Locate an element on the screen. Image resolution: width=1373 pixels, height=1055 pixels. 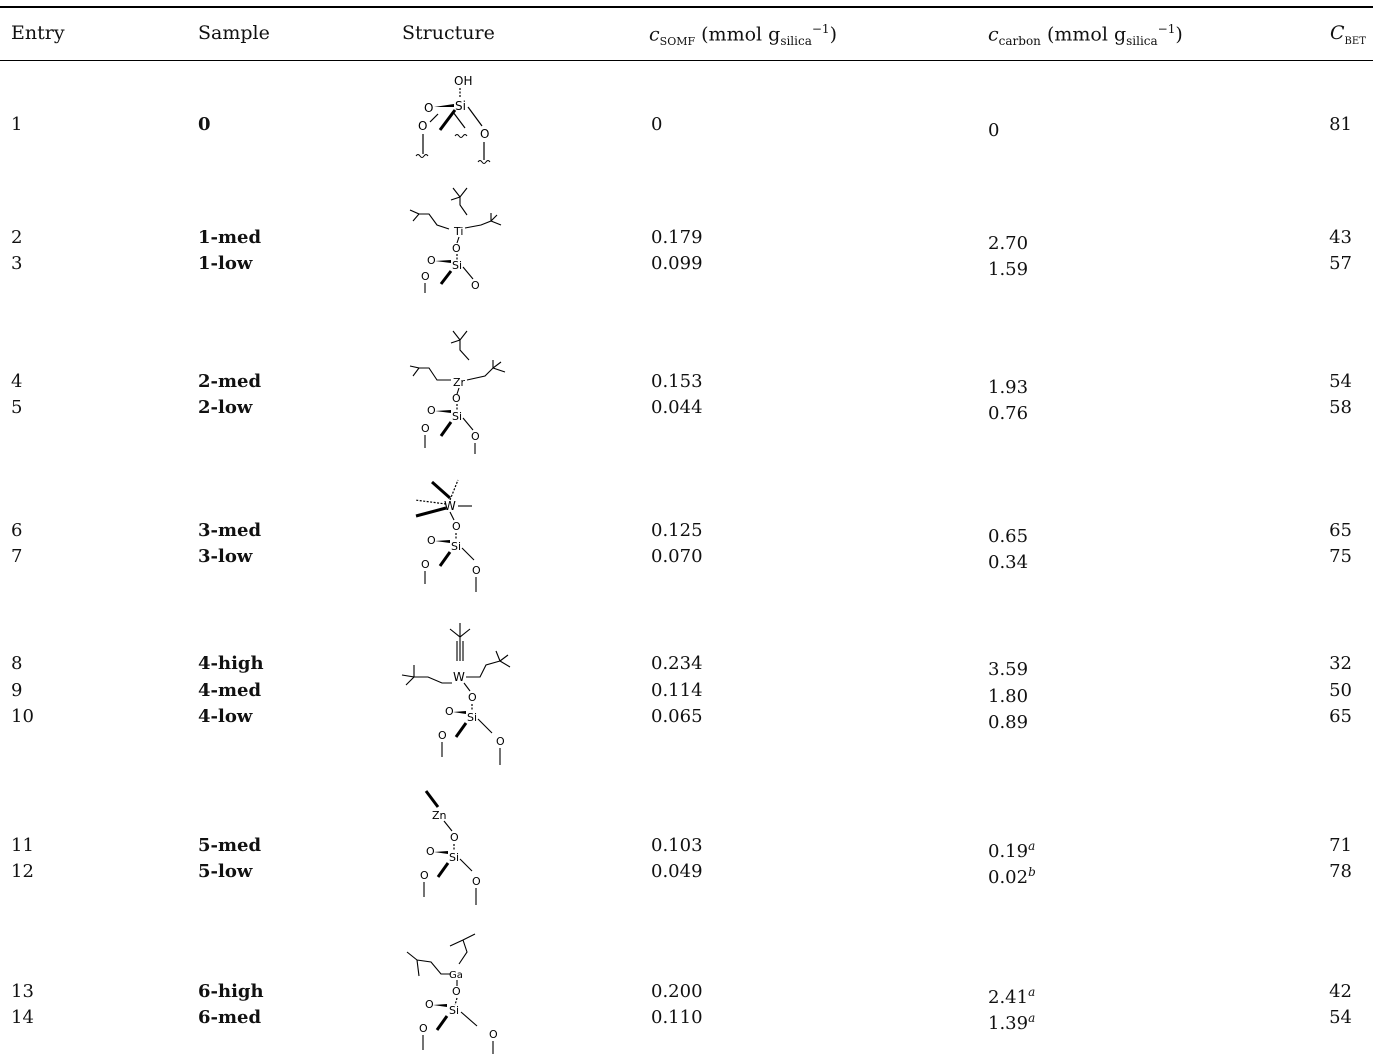
c-bet-cell: 58 is located at coordinates (1340, 407).